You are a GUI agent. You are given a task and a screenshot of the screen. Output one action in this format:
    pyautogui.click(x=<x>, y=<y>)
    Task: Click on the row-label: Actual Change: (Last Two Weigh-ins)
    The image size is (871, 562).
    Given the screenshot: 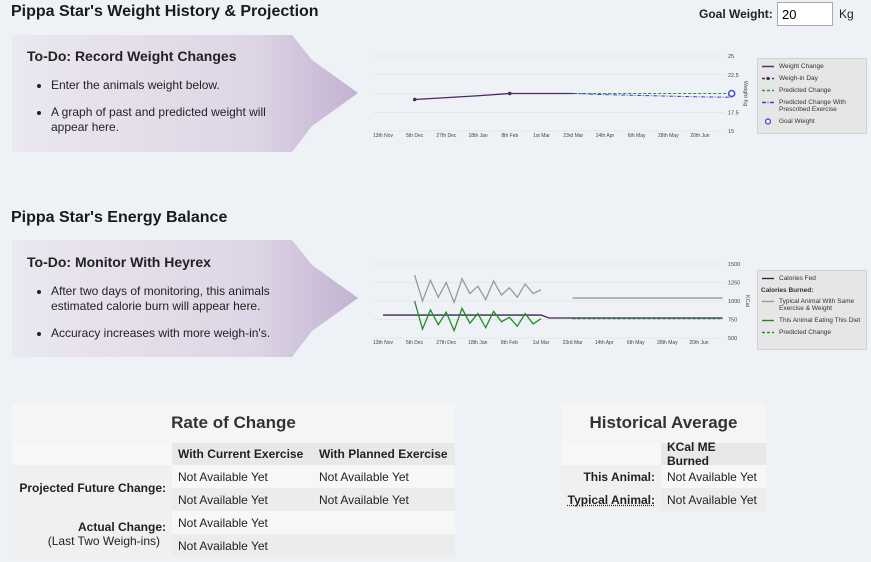 What is the action you would take?
    pyautogui.click(x=92, y=534)
    